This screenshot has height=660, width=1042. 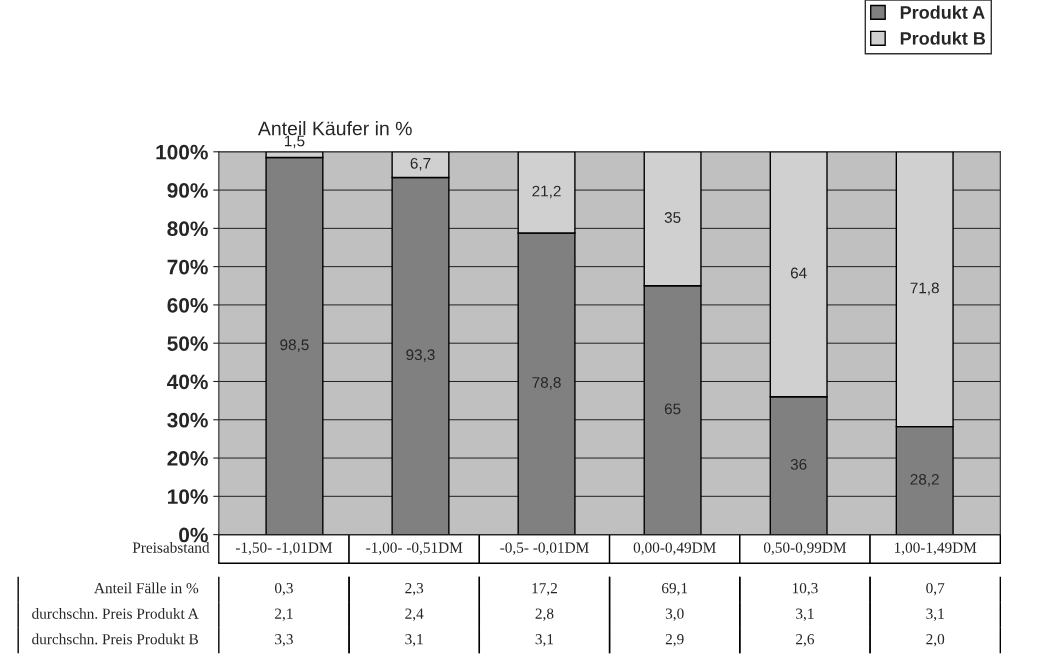 What do you see at coordinates (414, 615) in the screenshot?
I see `text: 2,4` at bounding box center [414, 615].